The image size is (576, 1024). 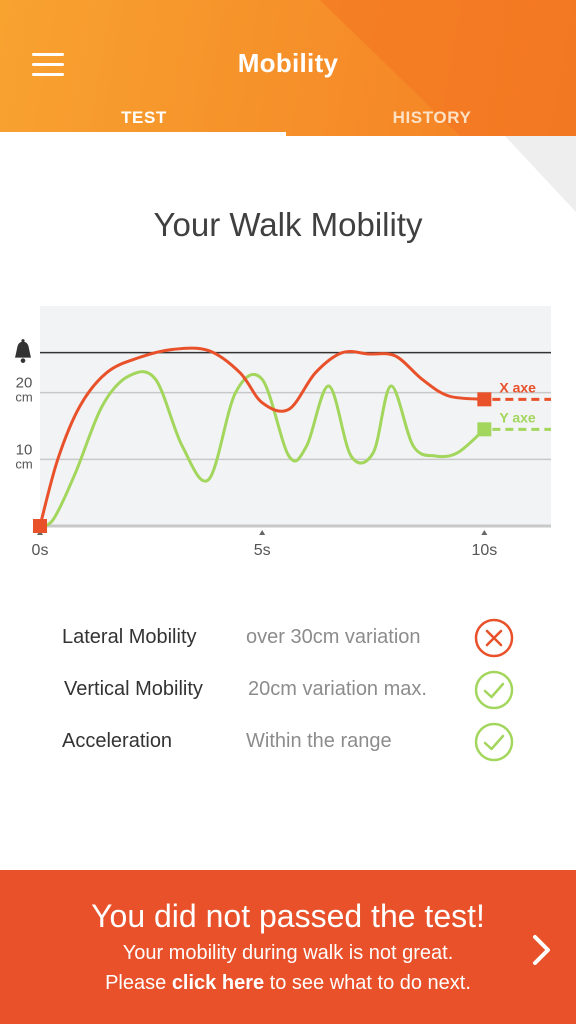 I want to click on banner-cta-suffix: to see what to do next., so click(x=367, y=983).